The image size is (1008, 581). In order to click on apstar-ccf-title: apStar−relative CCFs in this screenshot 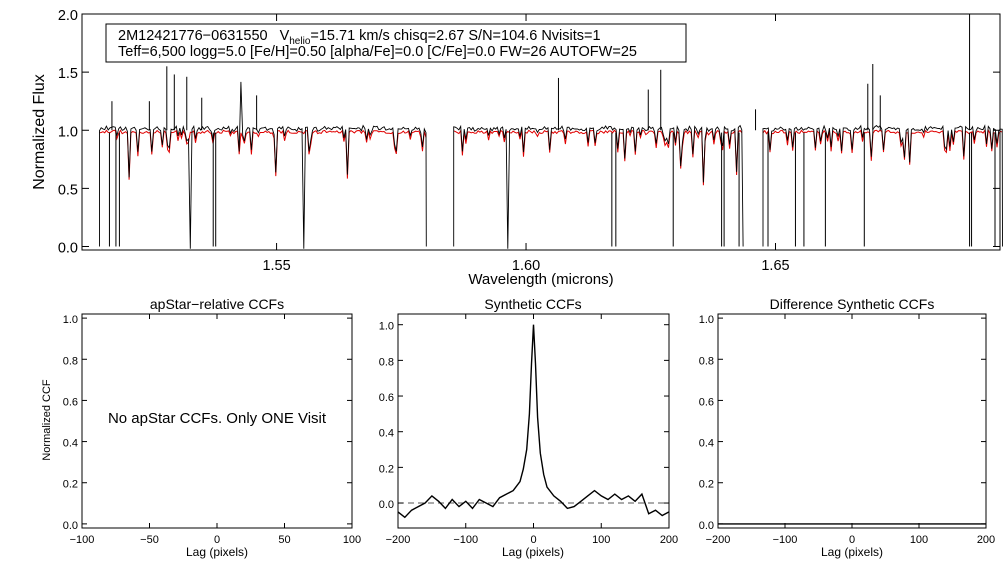, I will do `click(217, 304)`.